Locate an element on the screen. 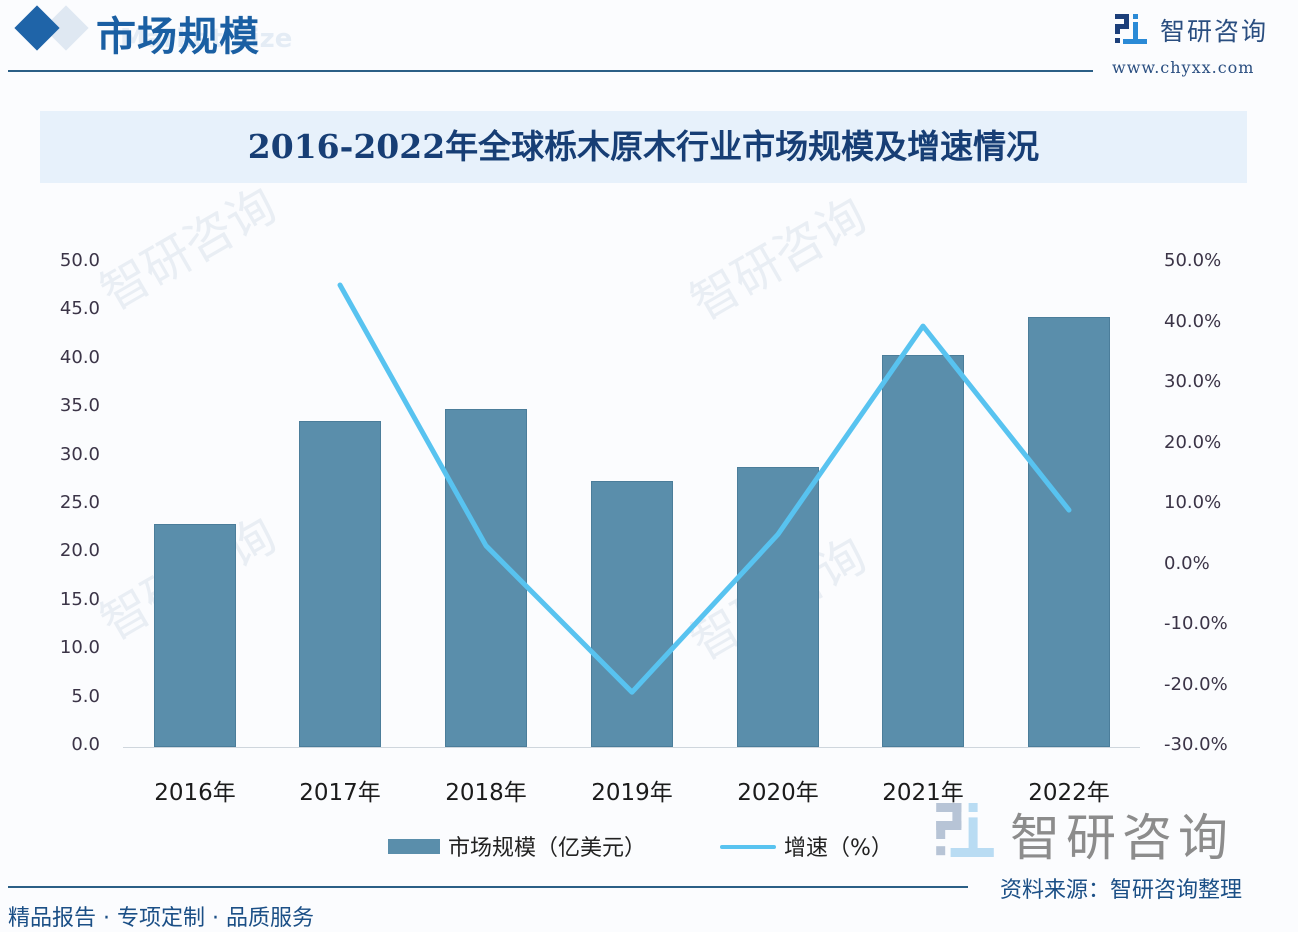 The image size is (1298, 932). x-tick: 2017年 is located at coordinates (340, 793).